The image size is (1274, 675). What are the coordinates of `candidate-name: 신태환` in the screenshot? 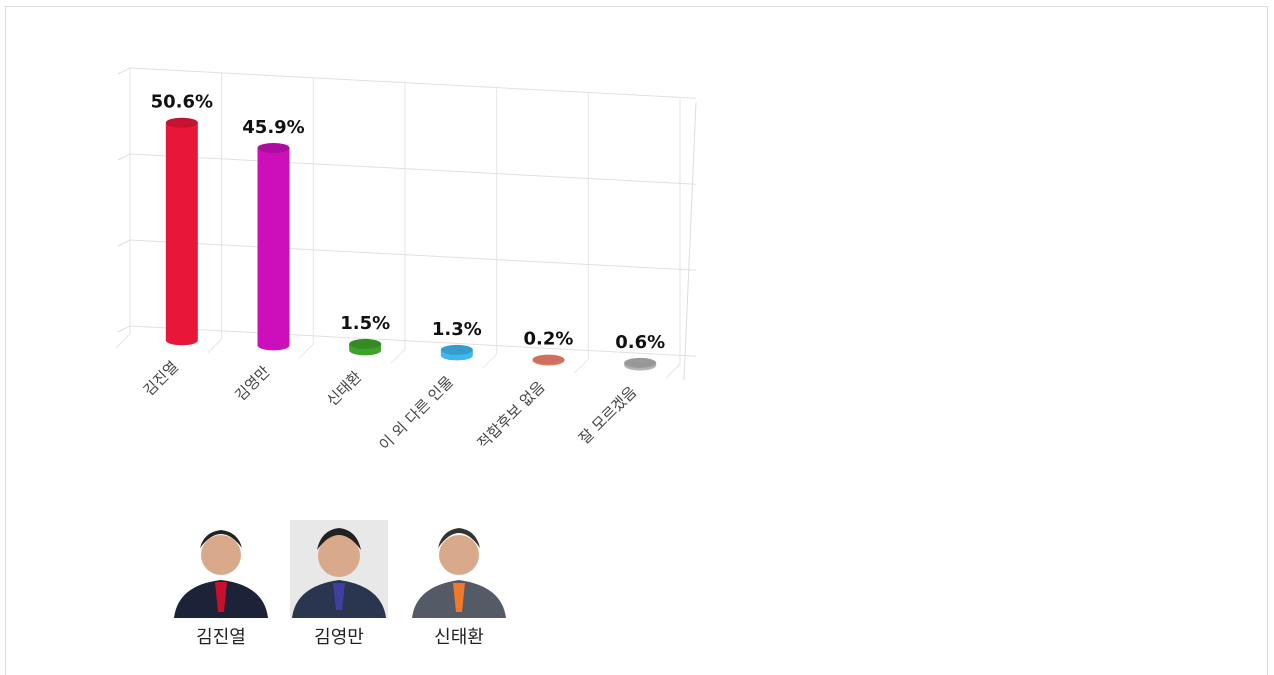 It's located at (459, 637).